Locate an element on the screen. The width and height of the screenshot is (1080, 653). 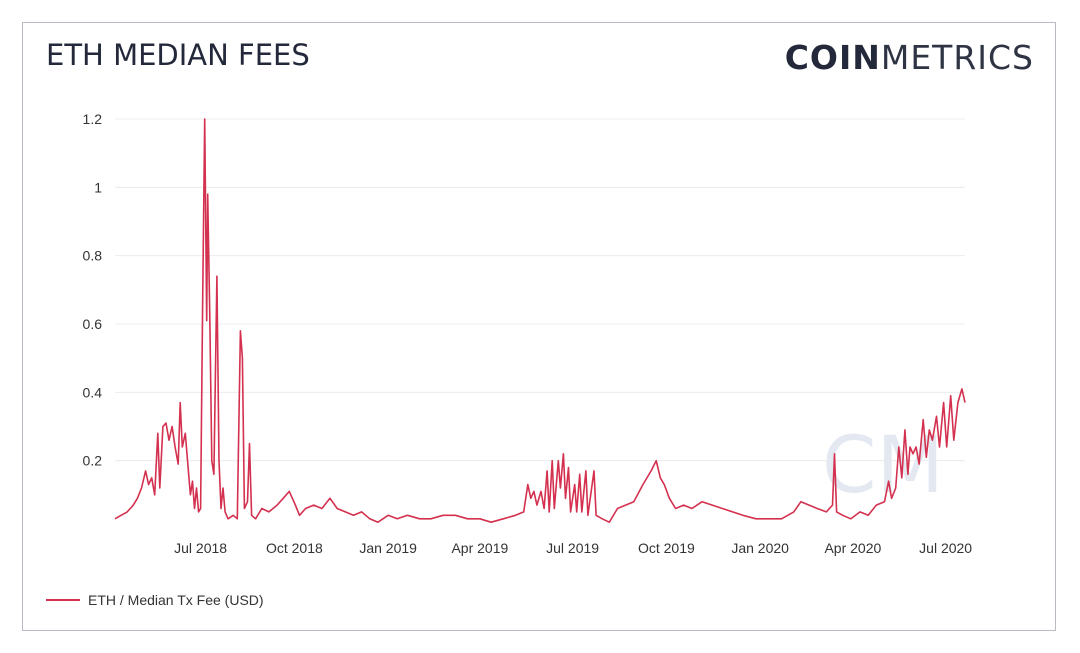
legend-label: ETH / Median Tx Fee (USD) is located at coordinates (176, 600).